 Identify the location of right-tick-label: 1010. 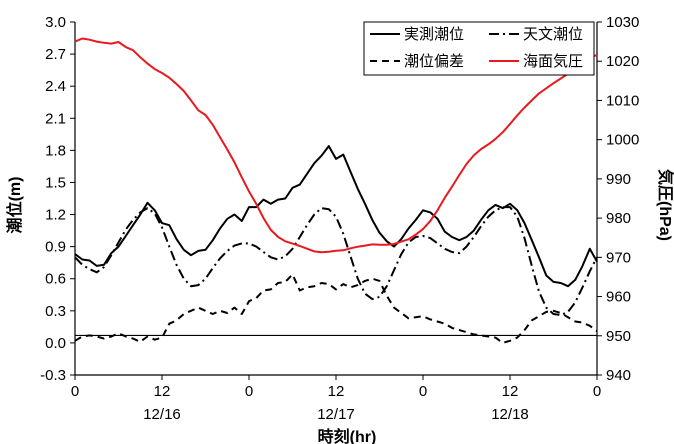
(622, 100).